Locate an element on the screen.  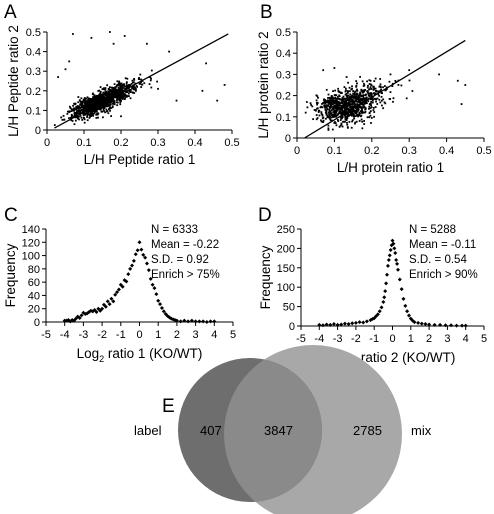
x-tick-label: 0.5 is located at coordinates (231, 143).